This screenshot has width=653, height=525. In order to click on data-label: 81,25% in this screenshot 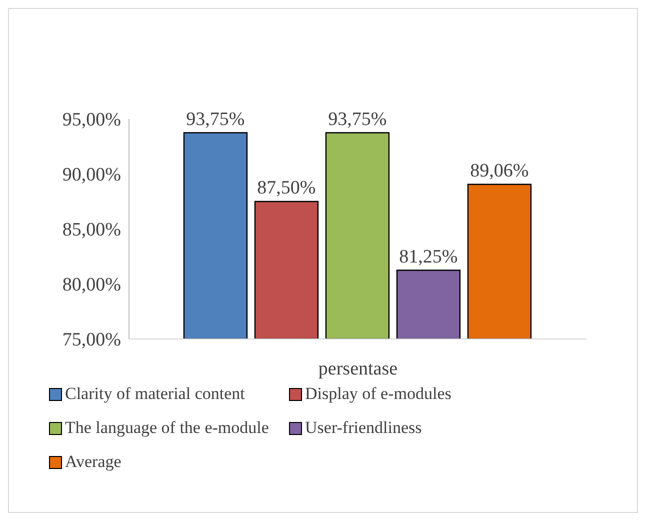, I will do `click(428, 257)`.